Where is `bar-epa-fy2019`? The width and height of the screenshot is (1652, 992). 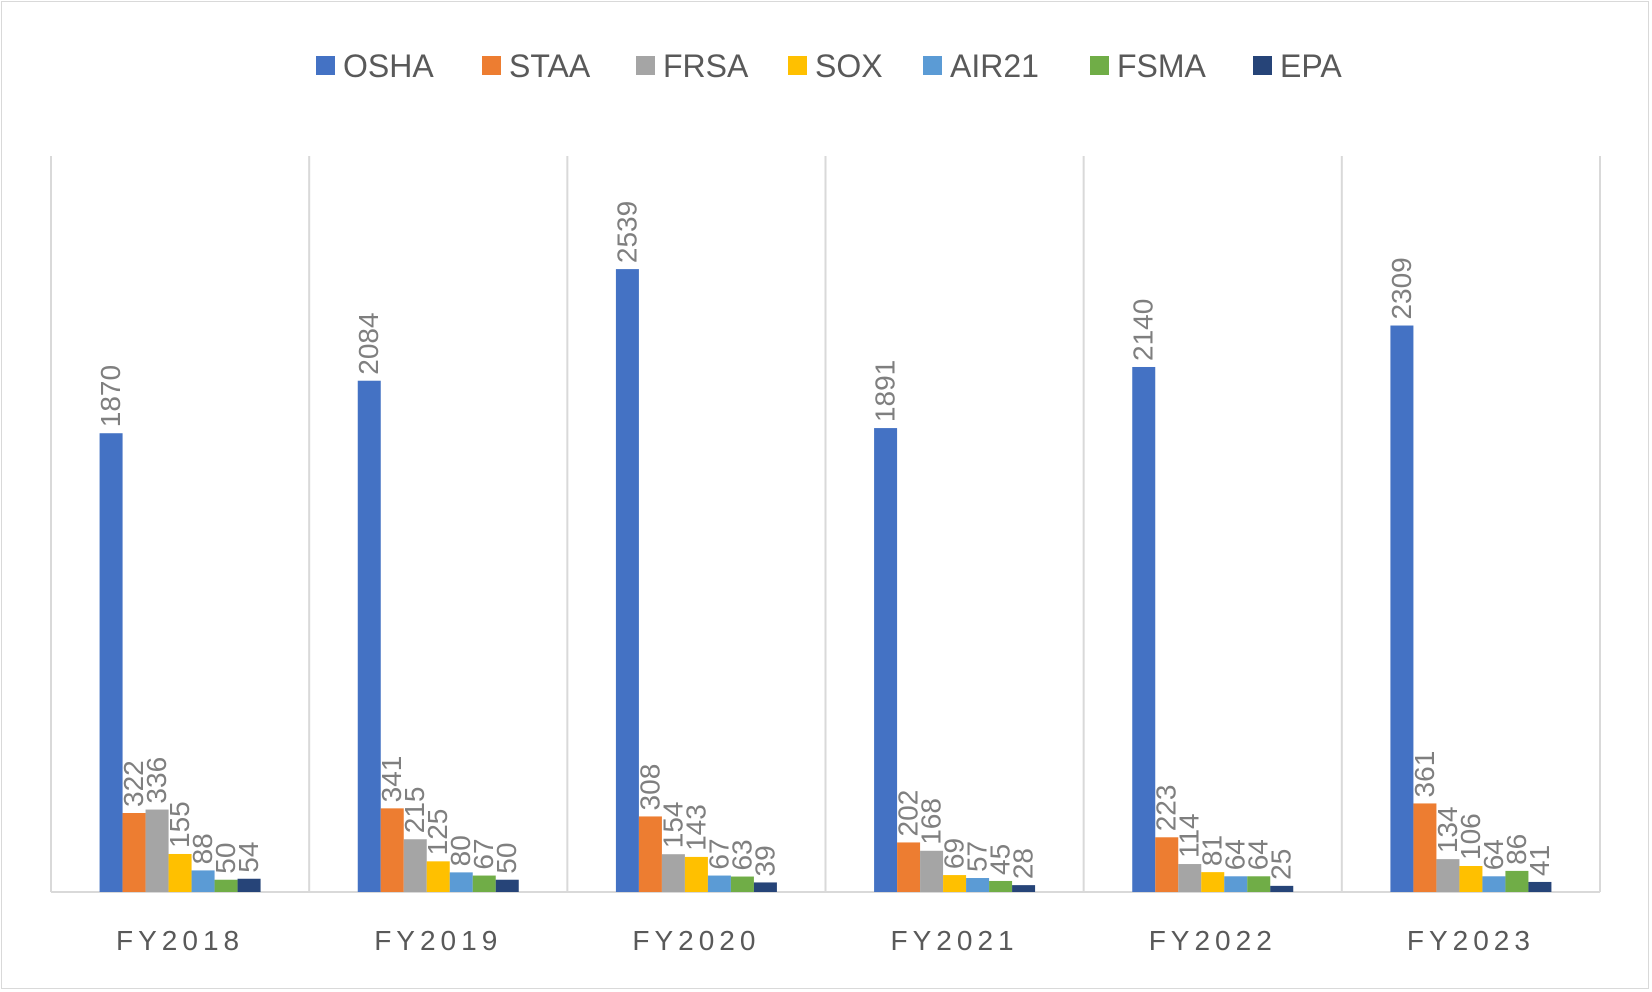
bar-epa-fy2019 is located at coordinates (507, 885).